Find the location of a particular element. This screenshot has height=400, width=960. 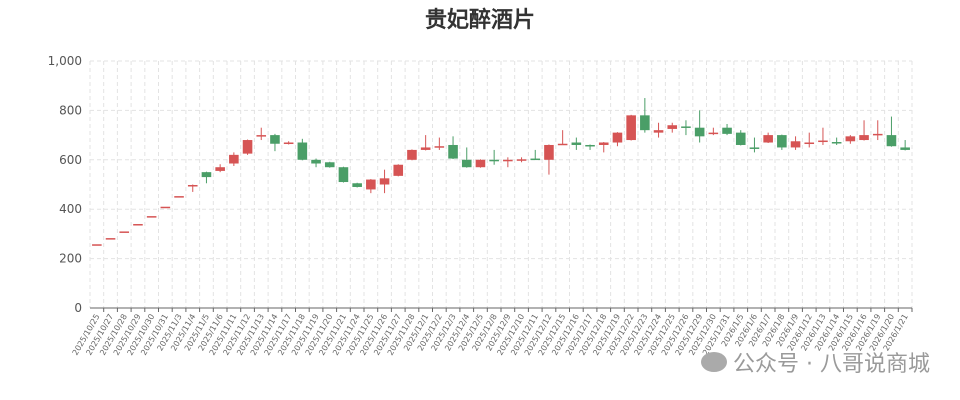

y-tick-label: 200 is located at coordinates (70, 259).